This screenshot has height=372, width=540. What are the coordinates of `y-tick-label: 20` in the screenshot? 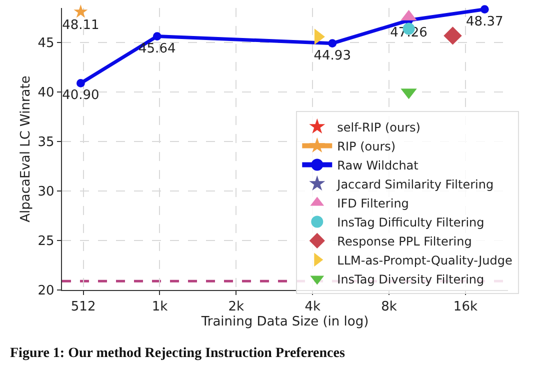 It's located at (46, 291).